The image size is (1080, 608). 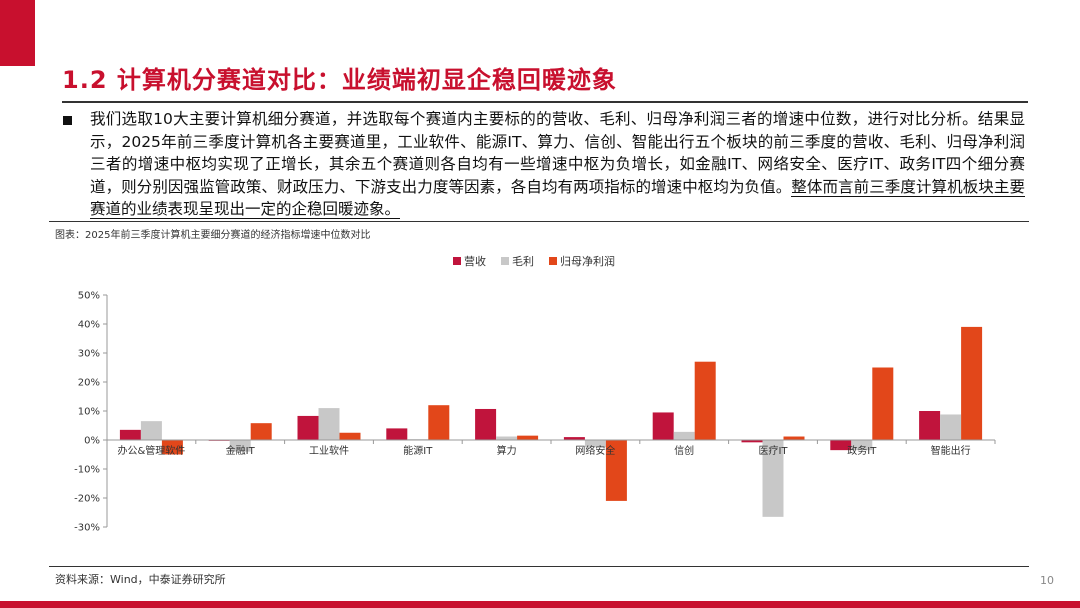 What do you see at coordinates (540, 604) in the screenshot?
I see `bottom-accent-bar` at bounding box center [540, 604].